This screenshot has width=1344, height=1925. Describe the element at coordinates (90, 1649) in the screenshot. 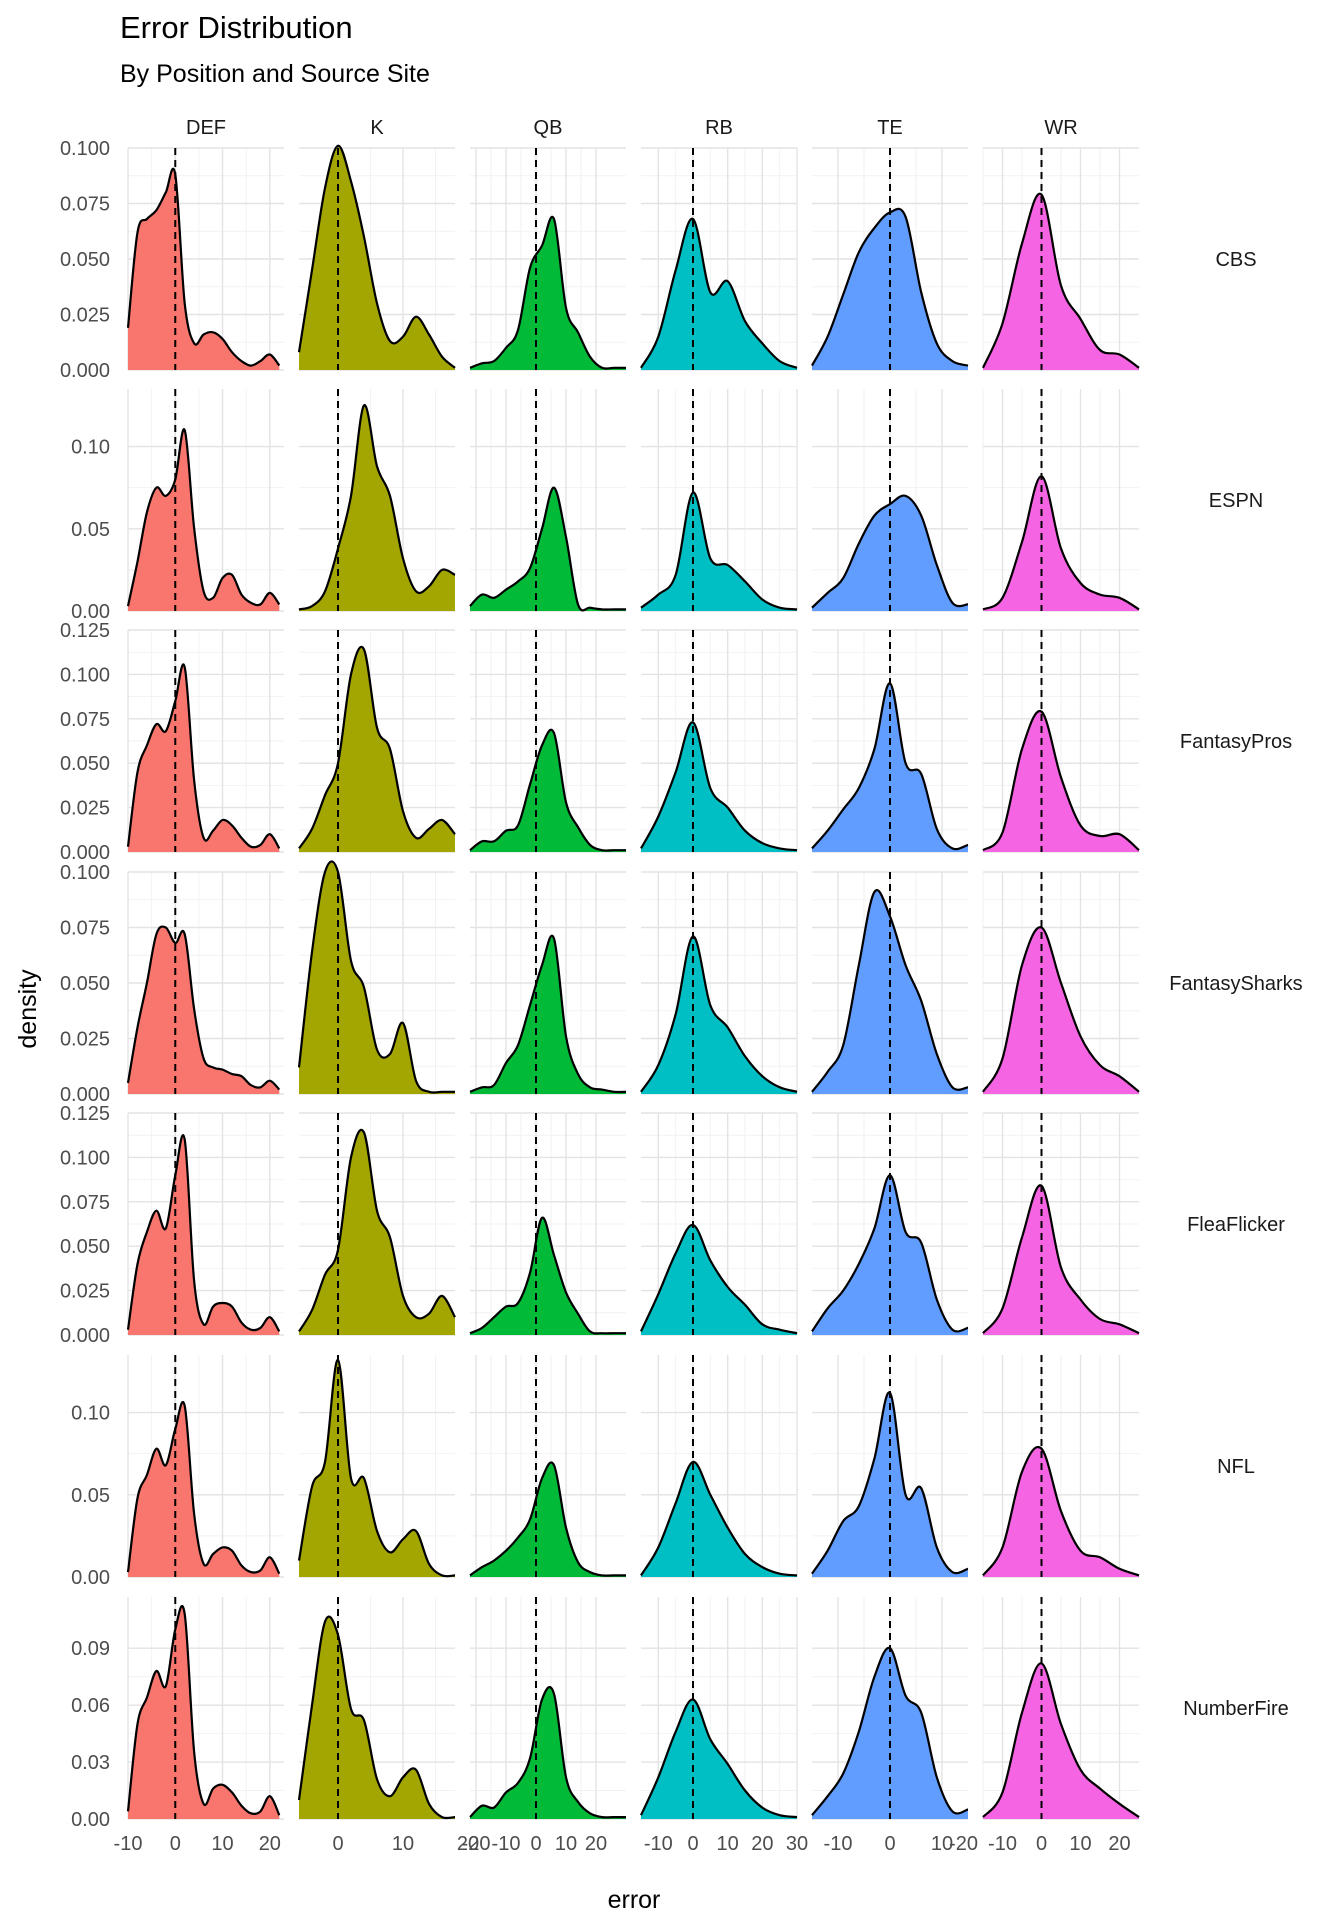

I see `y-tick-label: 0.09` at that location.